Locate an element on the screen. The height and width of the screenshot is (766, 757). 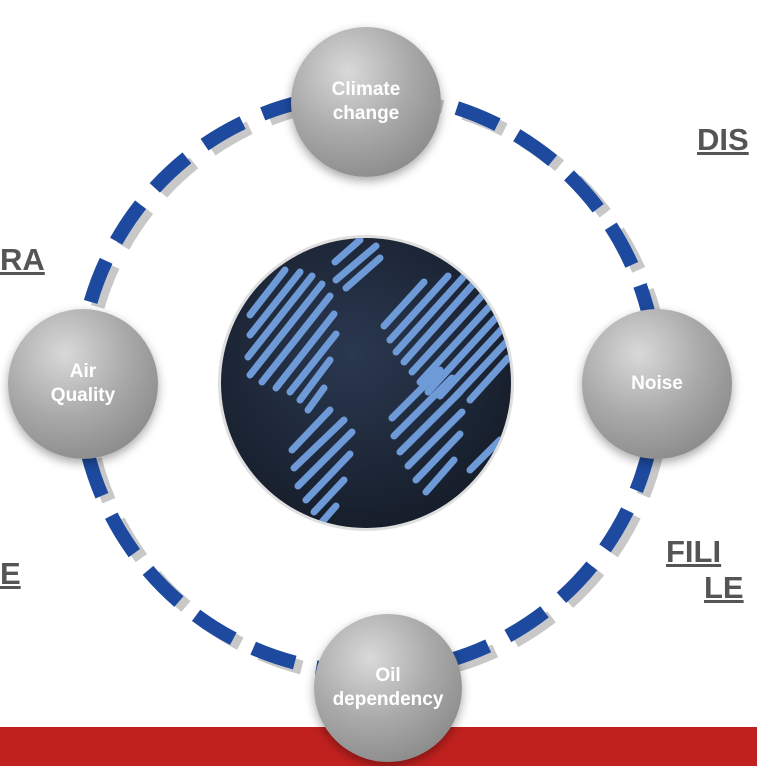
node-climate-line2: change is located at coordinates (366, 113).